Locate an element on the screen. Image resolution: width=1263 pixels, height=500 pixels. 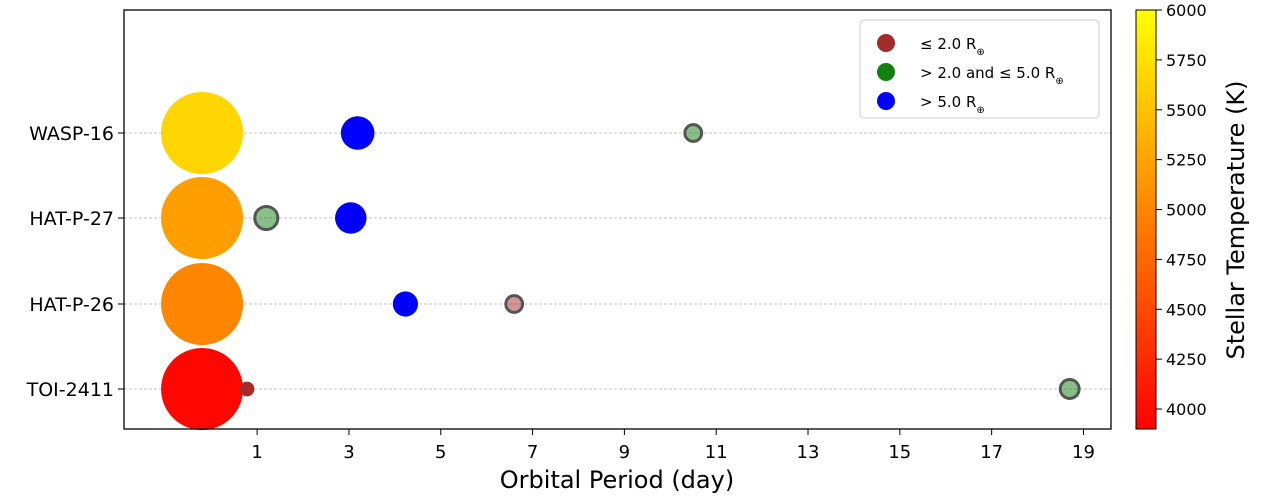
colorbar-tick-label: 4500 is located at coordinates (1186, 309).